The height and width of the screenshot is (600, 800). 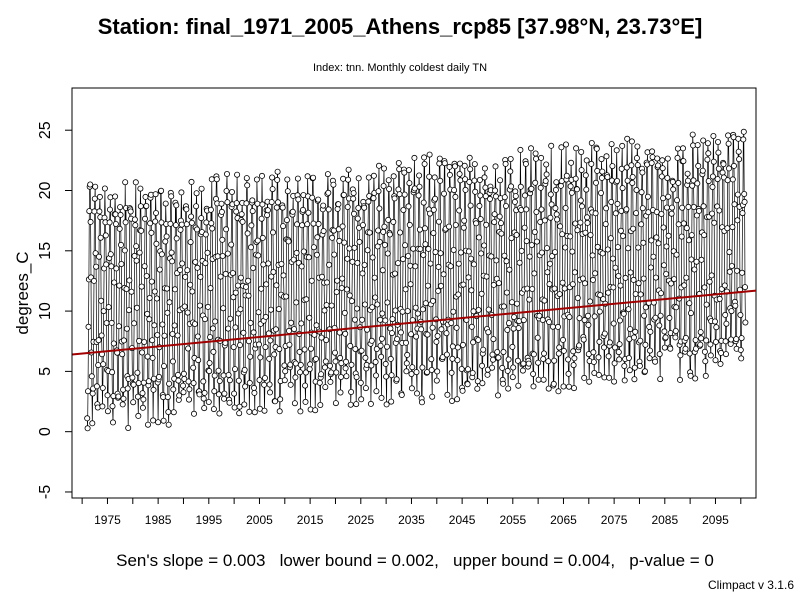 What do you see at coordinates (411, 520) in the screenshot?
I see `x-tick-label: 2035` at bounding box center [411, 520].